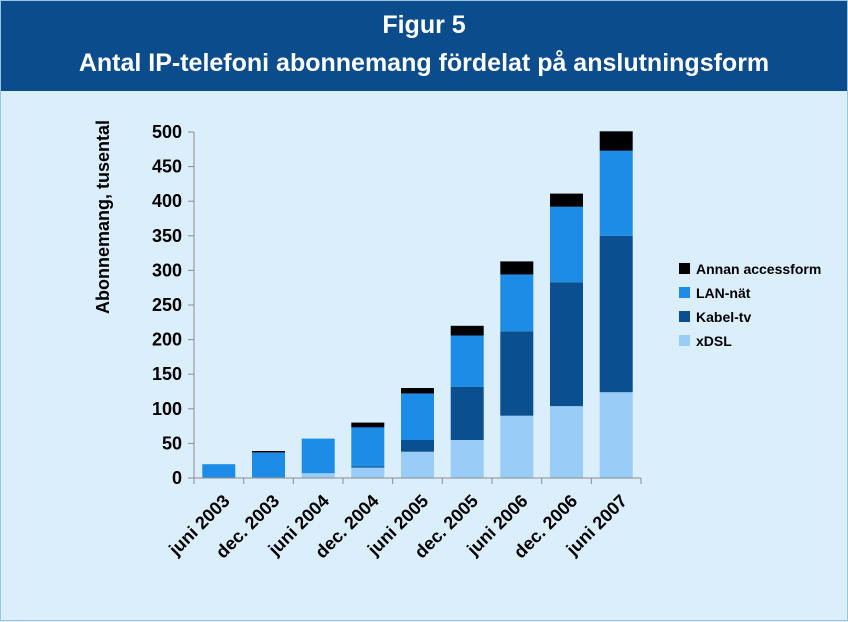 The height and width of the screenshot is (622, 848). Describe the element at coordinates (167, 374) in the screenshot. I see `y-tick-label: 150` at that location.